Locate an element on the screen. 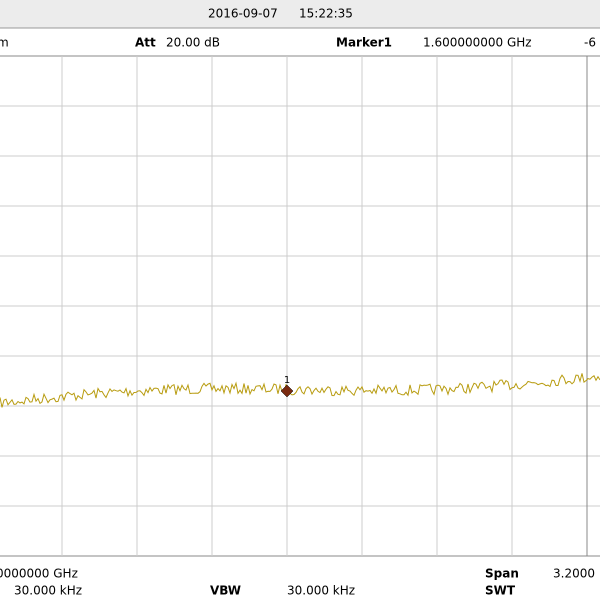 This screenshot has height=600, width=600. marker-label: Marker1 is located at coordinates (364, 43).